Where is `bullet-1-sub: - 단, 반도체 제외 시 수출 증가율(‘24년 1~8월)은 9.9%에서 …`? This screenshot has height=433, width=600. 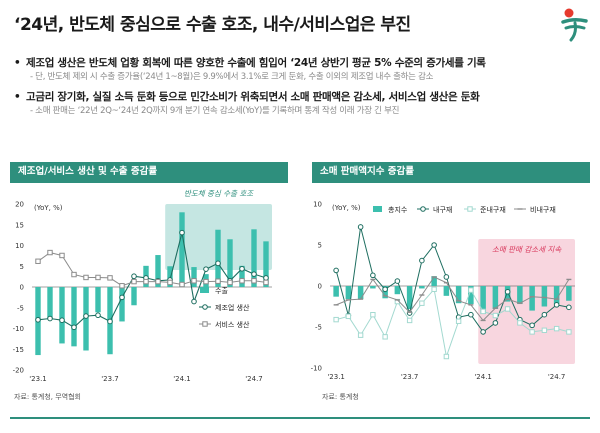 bullet-1-sub: - 단, 반도체 제외 시 수출 증가율(‘24년 1~8월)은 9.9%에서 … is located at coordinates (232, 77).